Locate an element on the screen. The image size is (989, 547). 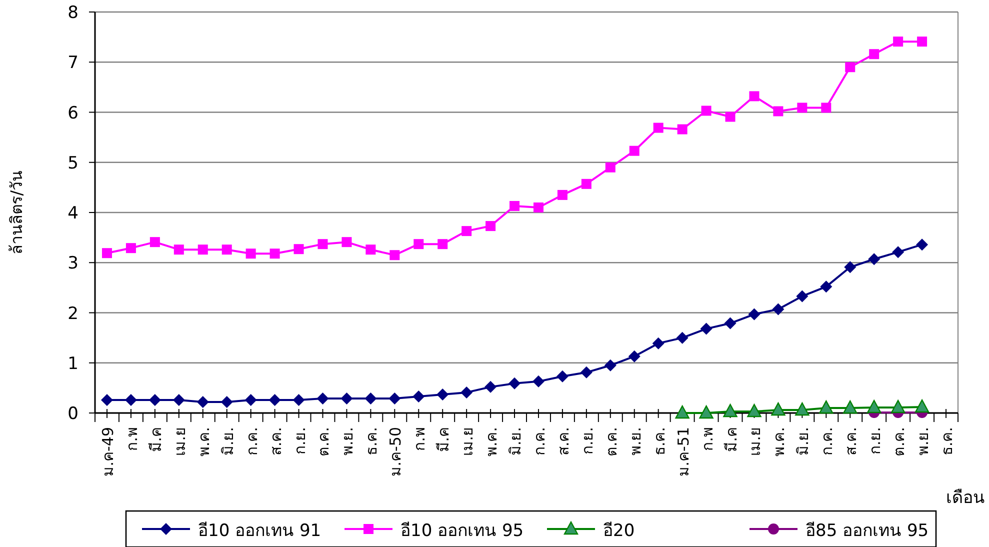
y-tick-label: 2 is located at coordinates (73, 314).